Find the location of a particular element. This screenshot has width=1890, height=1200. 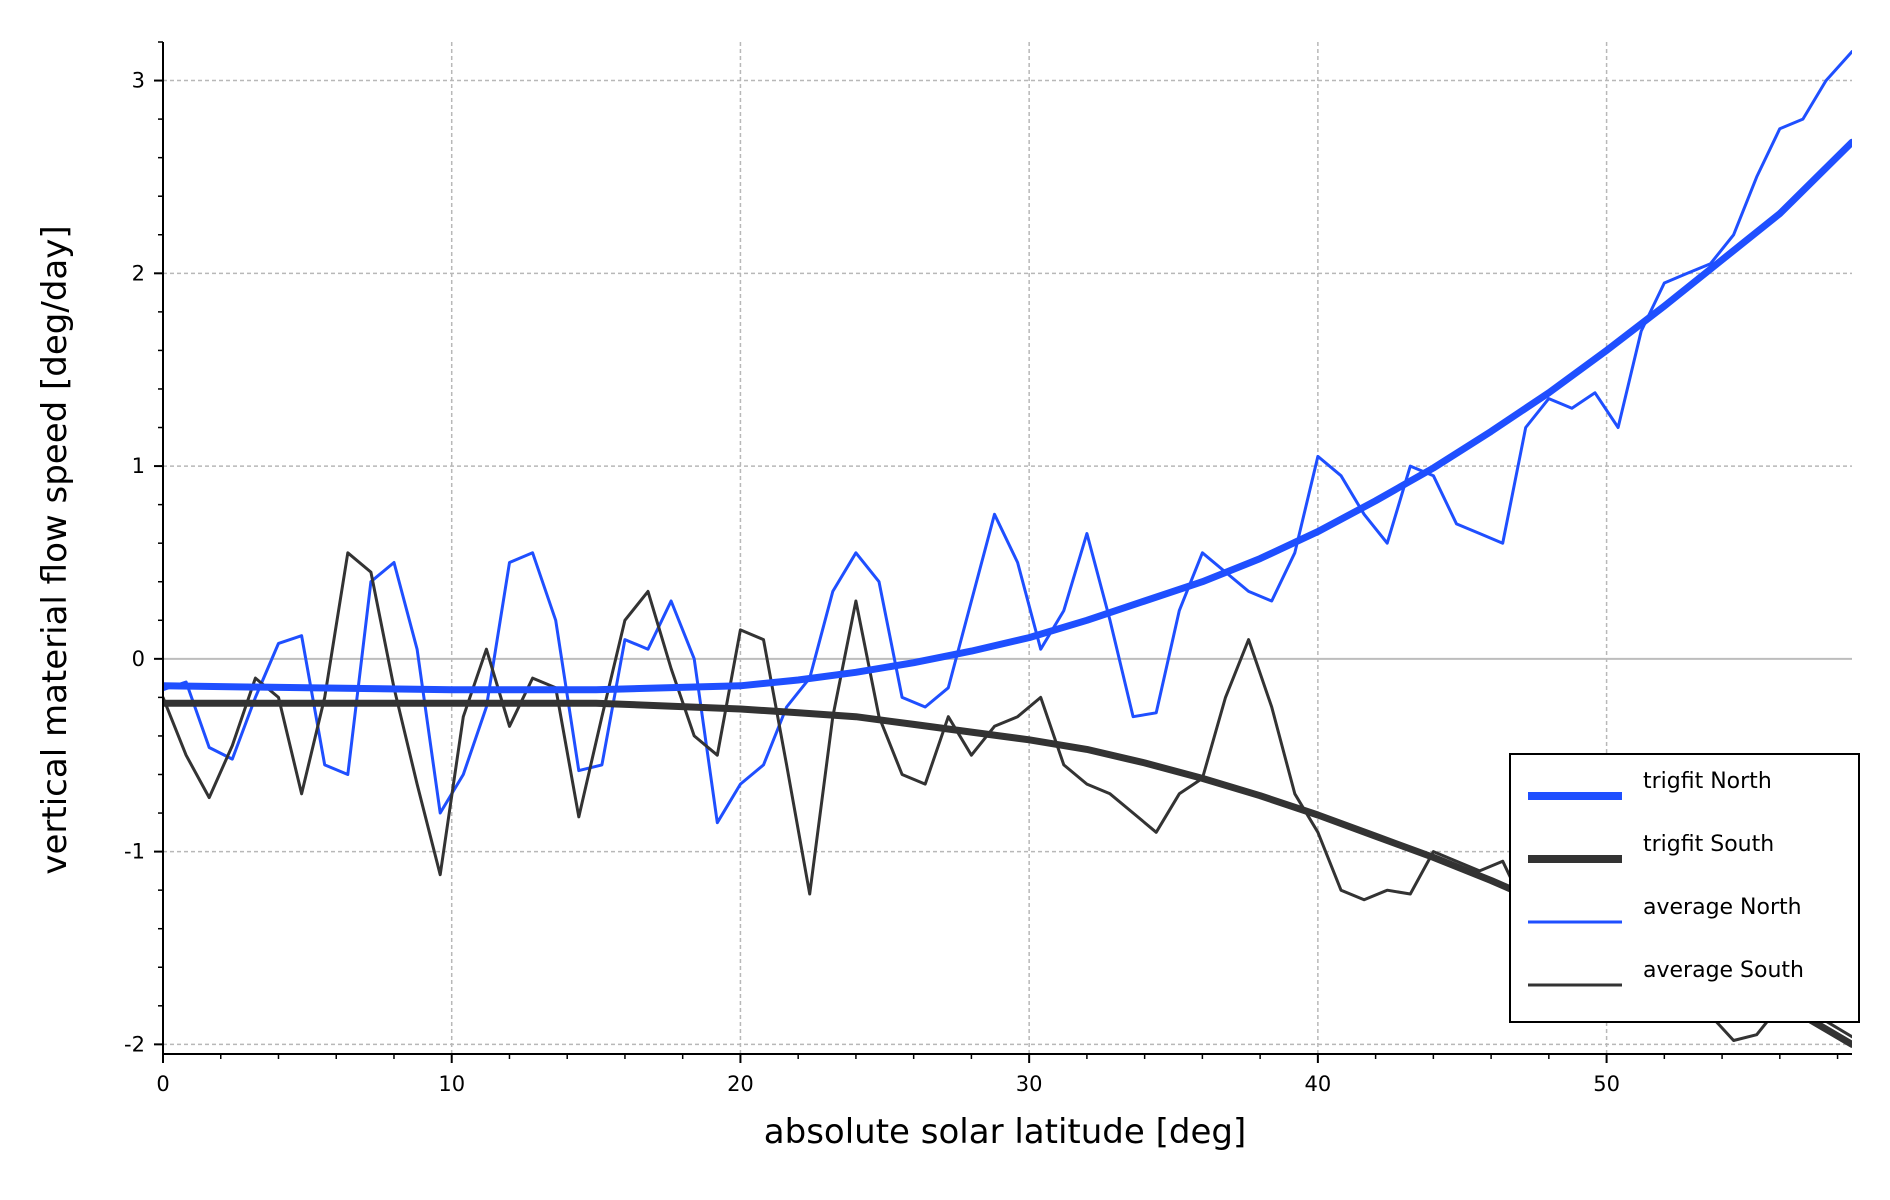

y-tick-label: -2 is located at coordinates (134, 1044).